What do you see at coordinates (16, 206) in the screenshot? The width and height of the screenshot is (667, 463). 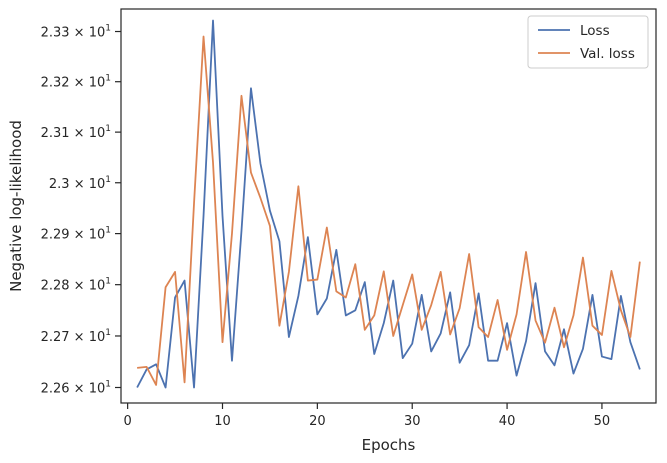 I see `y-axis-label: Negative log-likelihood` at bounding box center [16, 206].